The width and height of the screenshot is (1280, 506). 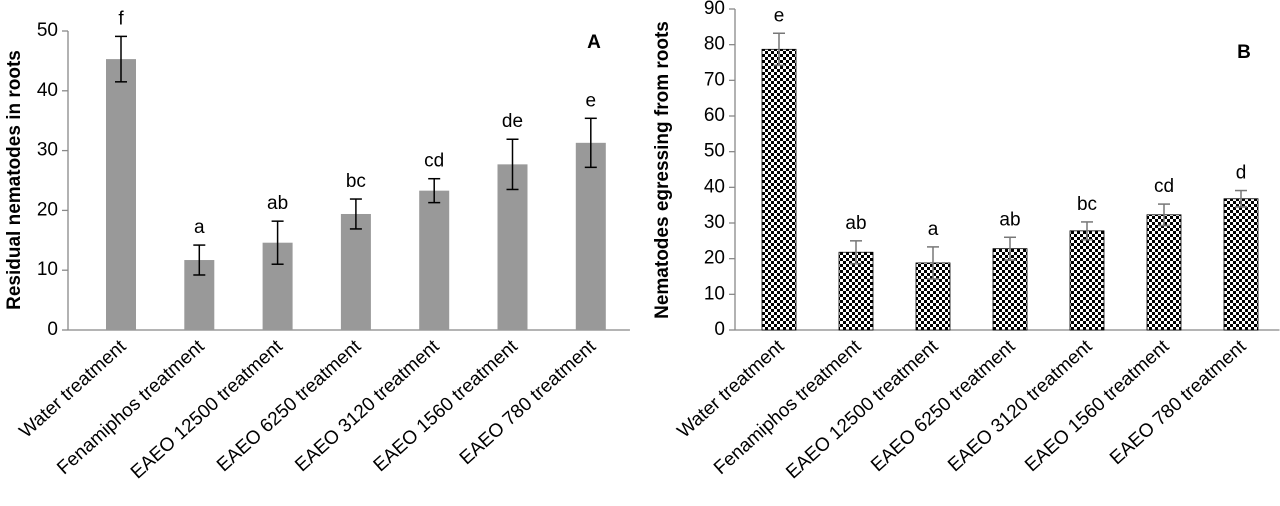 I want to click on y-tick-label: 60, so click(x=714, y=115).